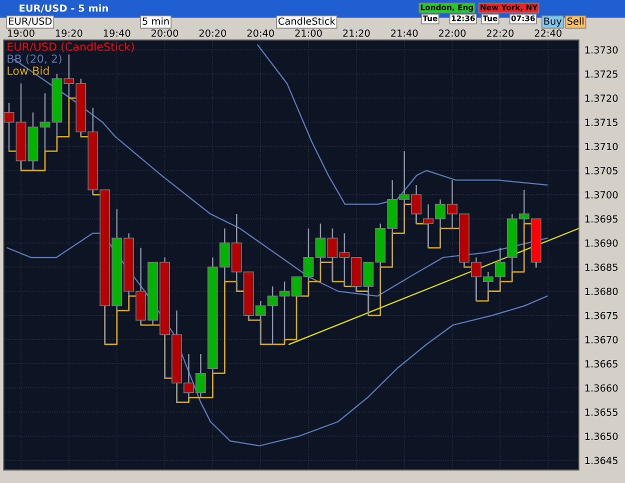 This screenshot has width=625, height=483. What do you see at coordinates (164, 33) in the screenshot?
I see `x-tick-label: 20:00` at bounding box center [164, 33].